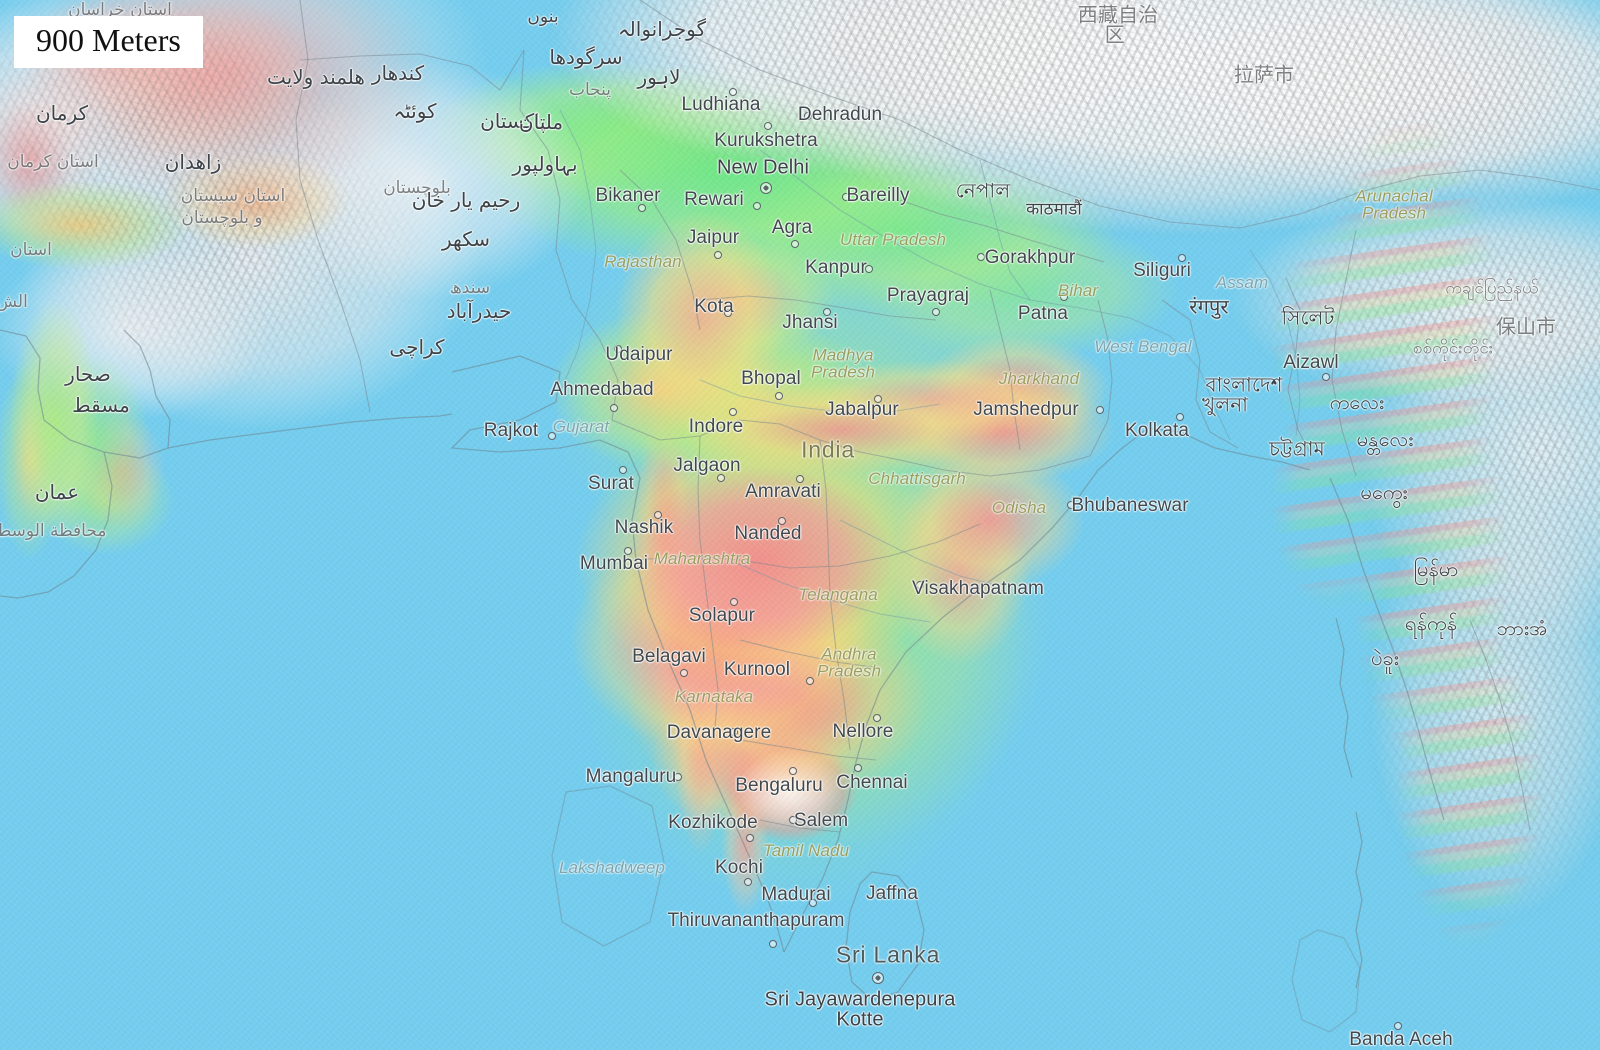 This screenshot has height=1050, width=1600. What do you see at coordinates (1492, 288) in the screenshot?
I see `place-label-label: ကချင်ပြည်နယ်` at bounding box center [1492, 288].